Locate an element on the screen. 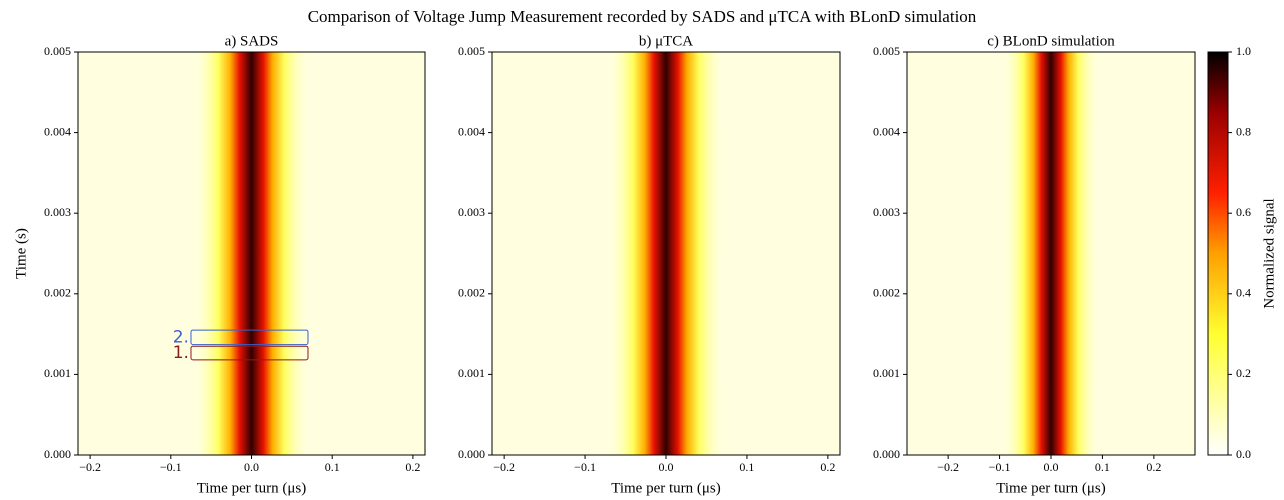  panel-title: b) μTCA is located at coordinates (666, 41).